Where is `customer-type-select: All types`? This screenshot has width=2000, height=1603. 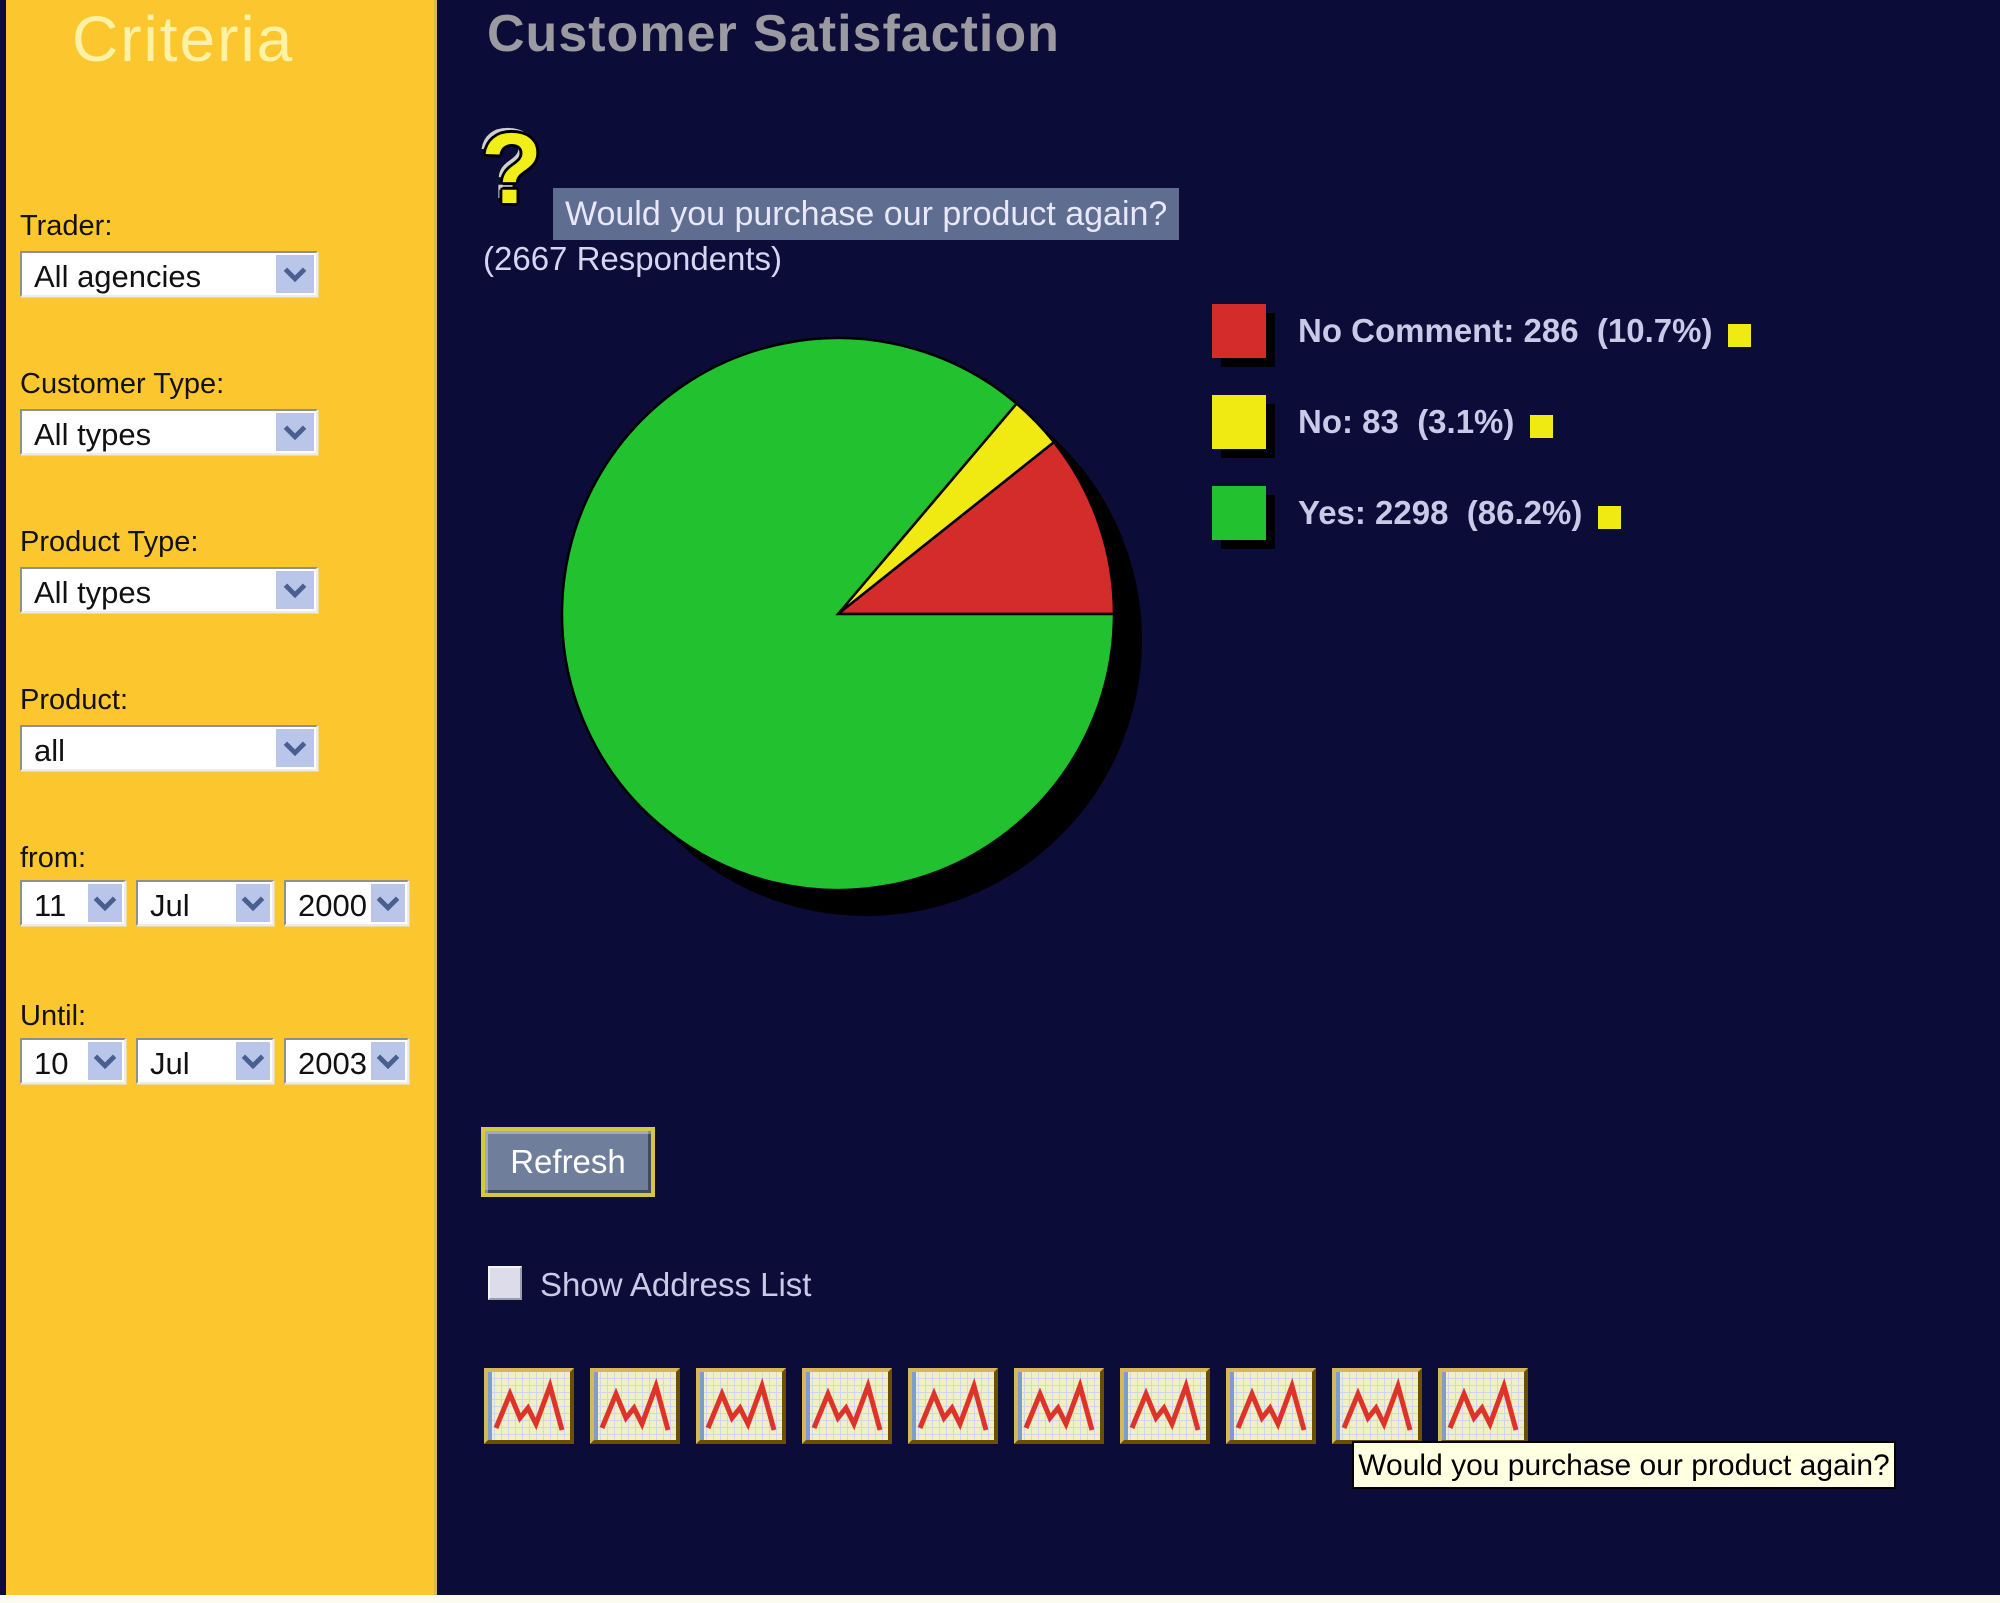 customer-type-select: All types is located at coordinates (169, 432).